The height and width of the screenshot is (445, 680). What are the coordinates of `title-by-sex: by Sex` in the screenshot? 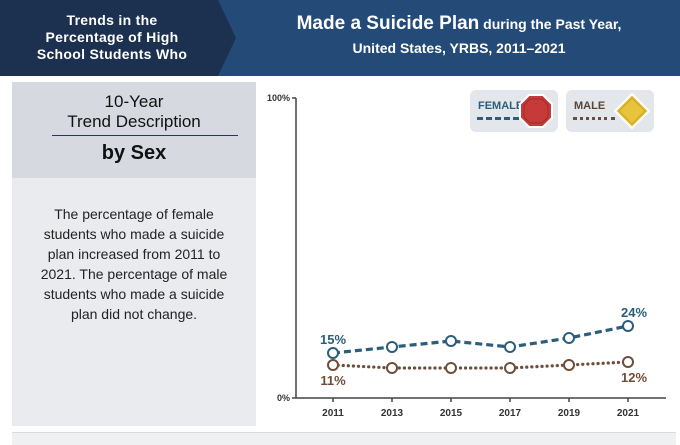 It's located at (134, 153).